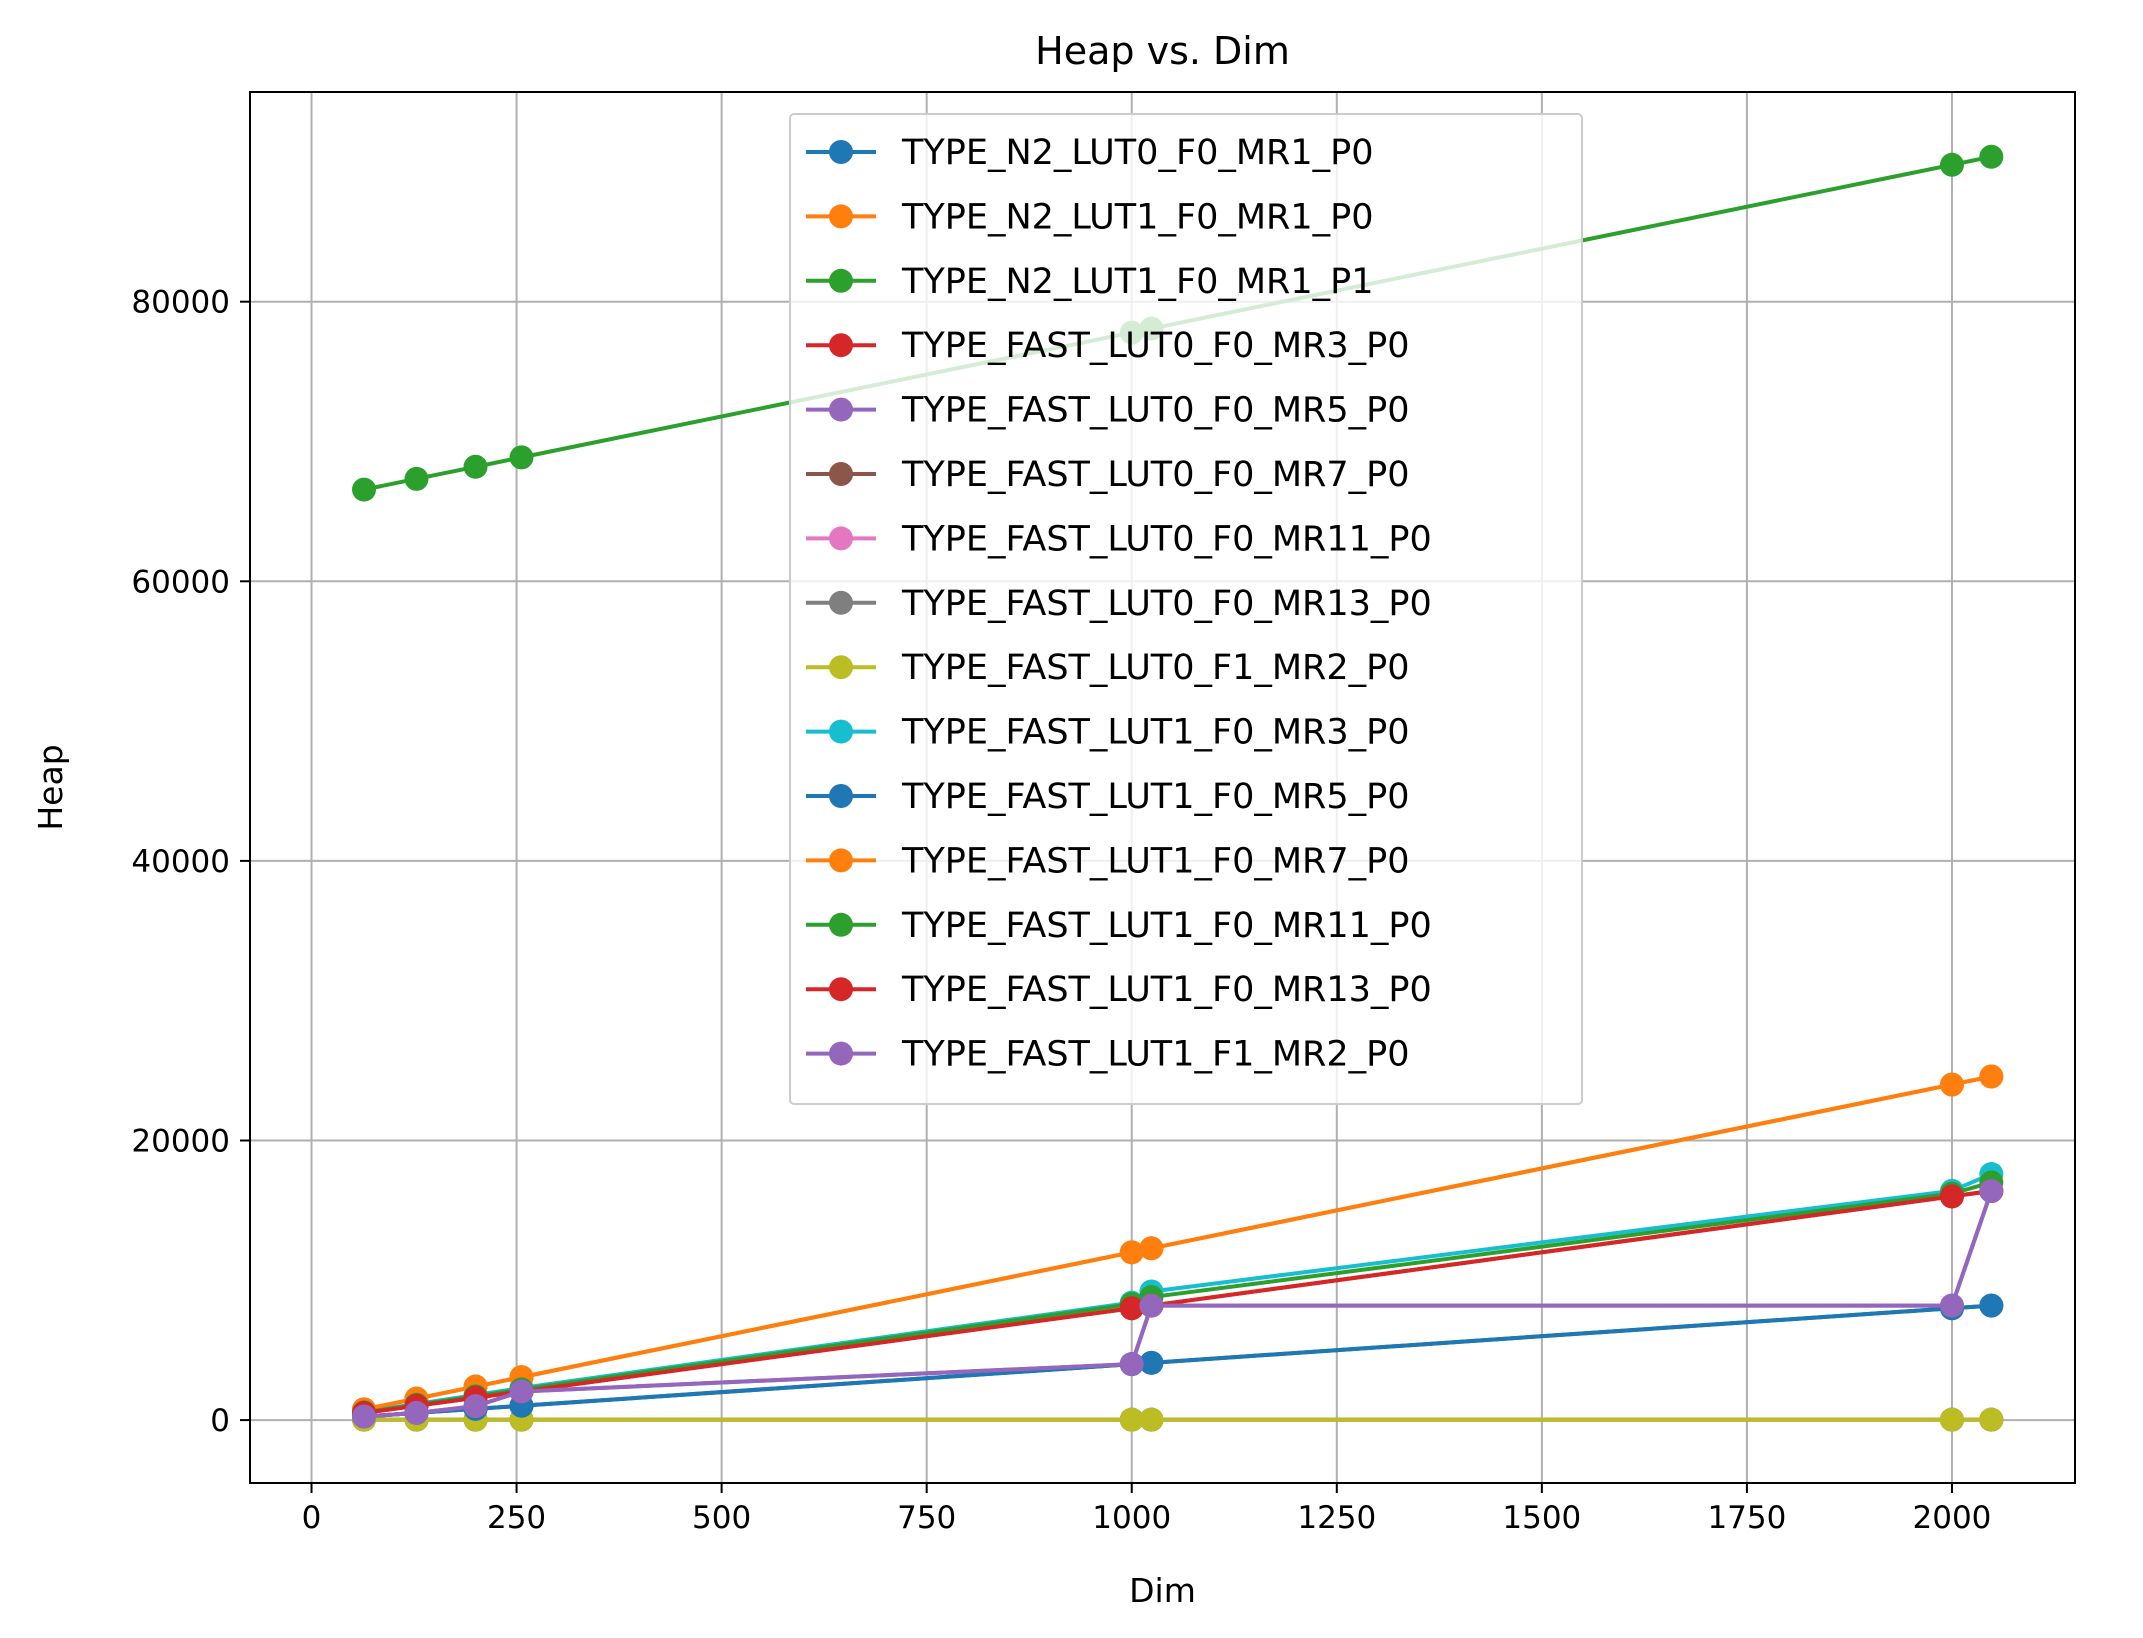  Describe the element at coordinates (1952, 1518) in the screenshot. I see `x-tick-label: 2000` at that location.